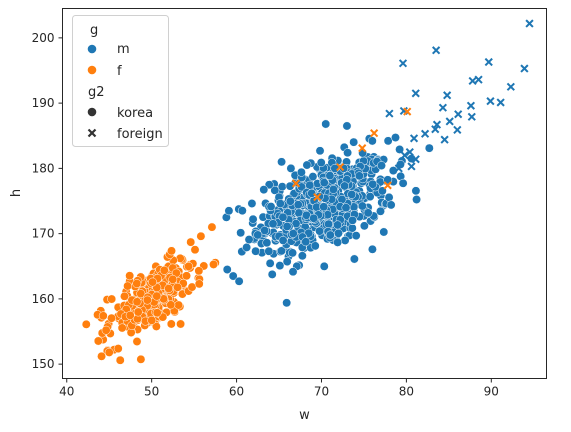 The height and width of the screenshot is (432, 571). Describe the element at coordinates (43, 38) in the screenshot. I see `y-tick-label: 200` at that location.